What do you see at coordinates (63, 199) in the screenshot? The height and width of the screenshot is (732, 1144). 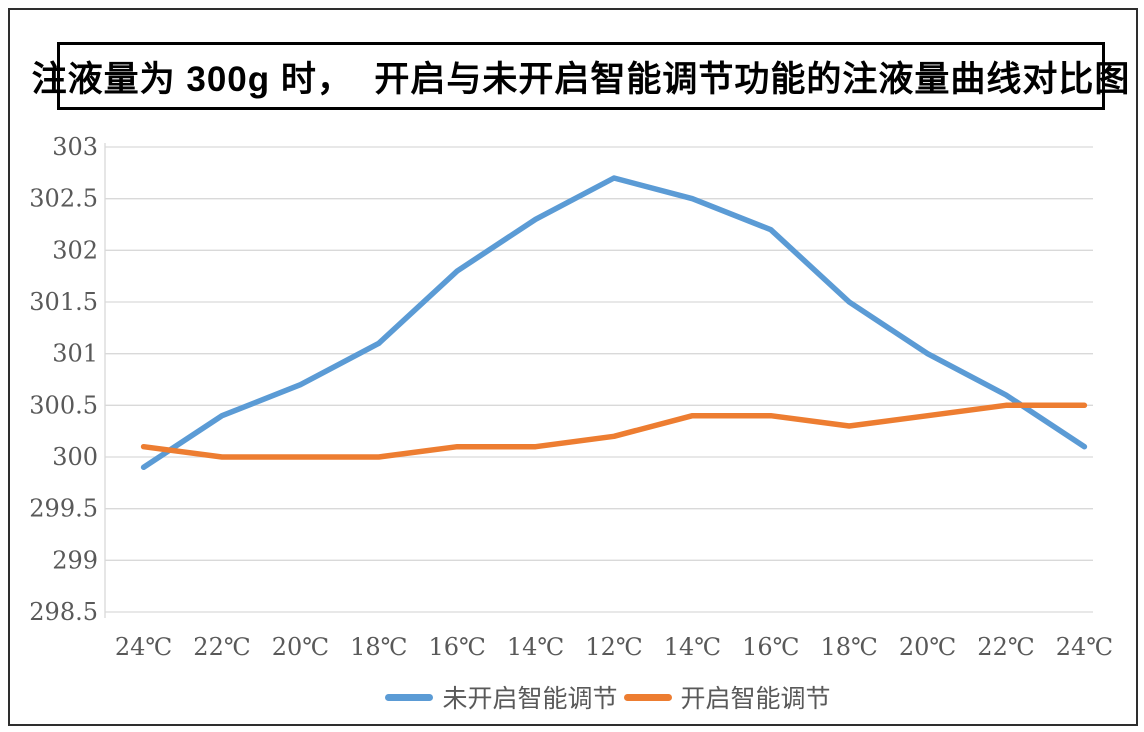 I see `y-tick-label: 302.5` at bounding box center [63, 199].